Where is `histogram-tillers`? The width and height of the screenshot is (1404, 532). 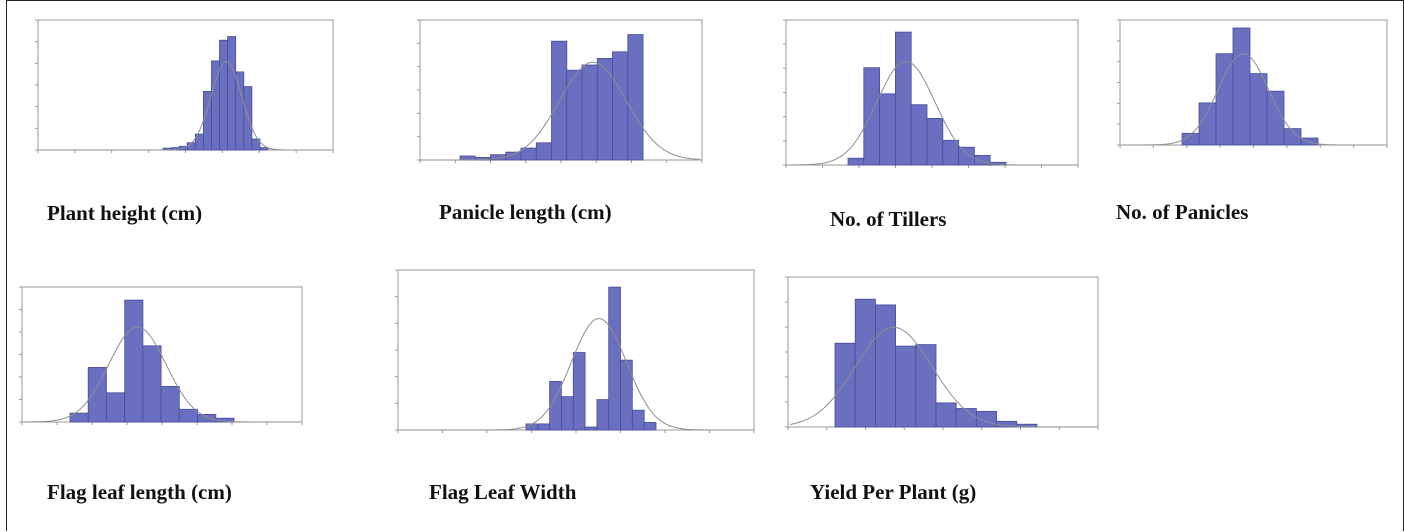
histogram-tillers is located at coordinates (931, 93).